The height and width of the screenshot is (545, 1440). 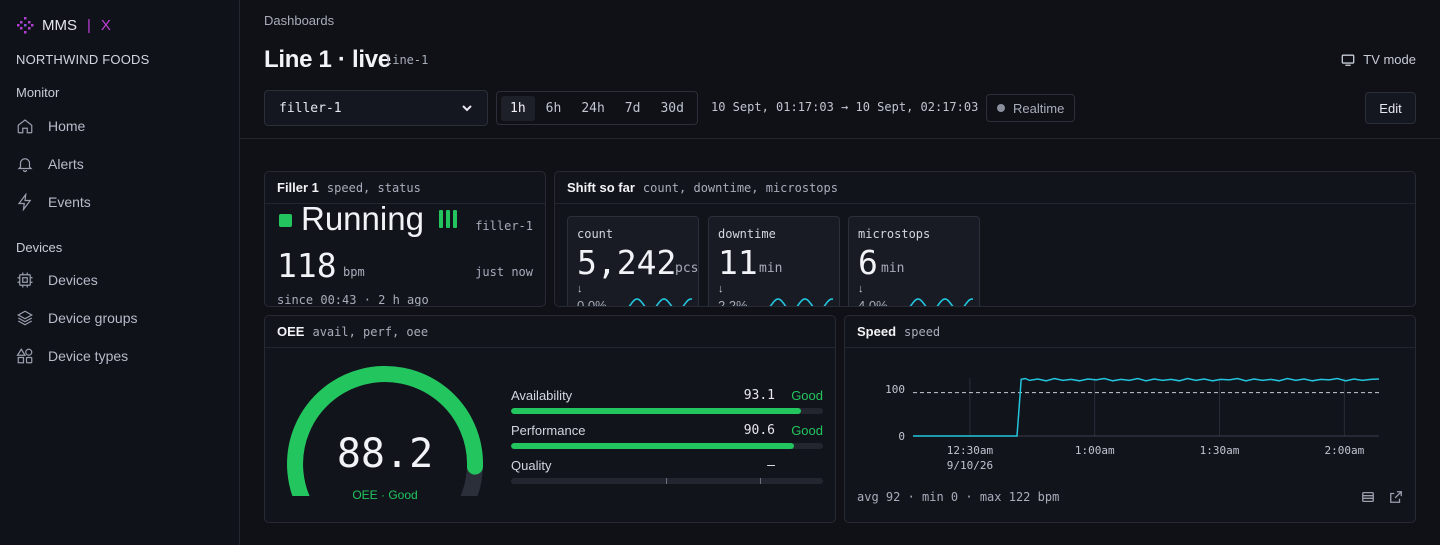 What do you see at coordinates (307, 265) in the screenshot?
I see `speed-value: 118` at bounding box center [307, 265].